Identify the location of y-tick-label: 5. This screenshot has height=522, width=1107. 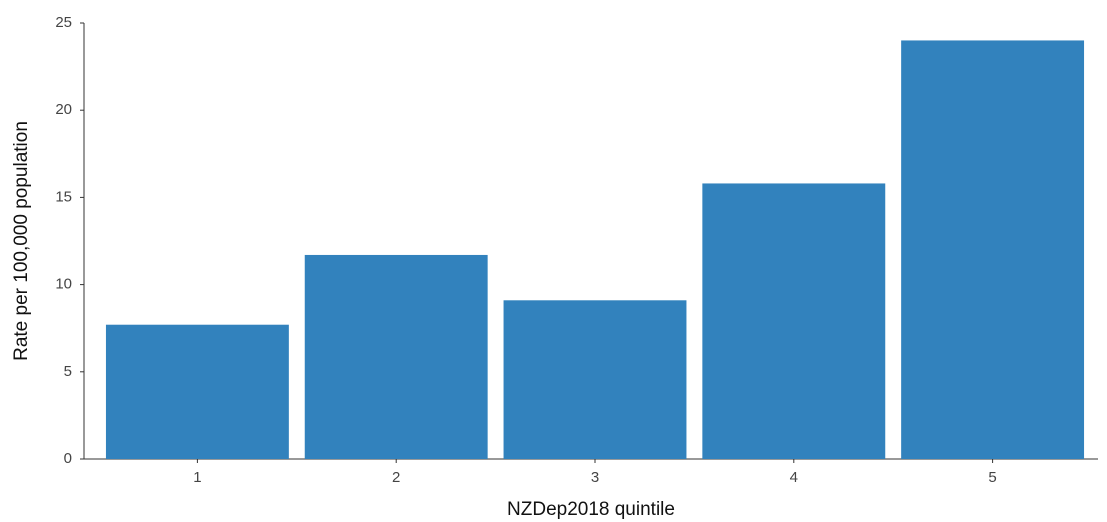
(68, 371).